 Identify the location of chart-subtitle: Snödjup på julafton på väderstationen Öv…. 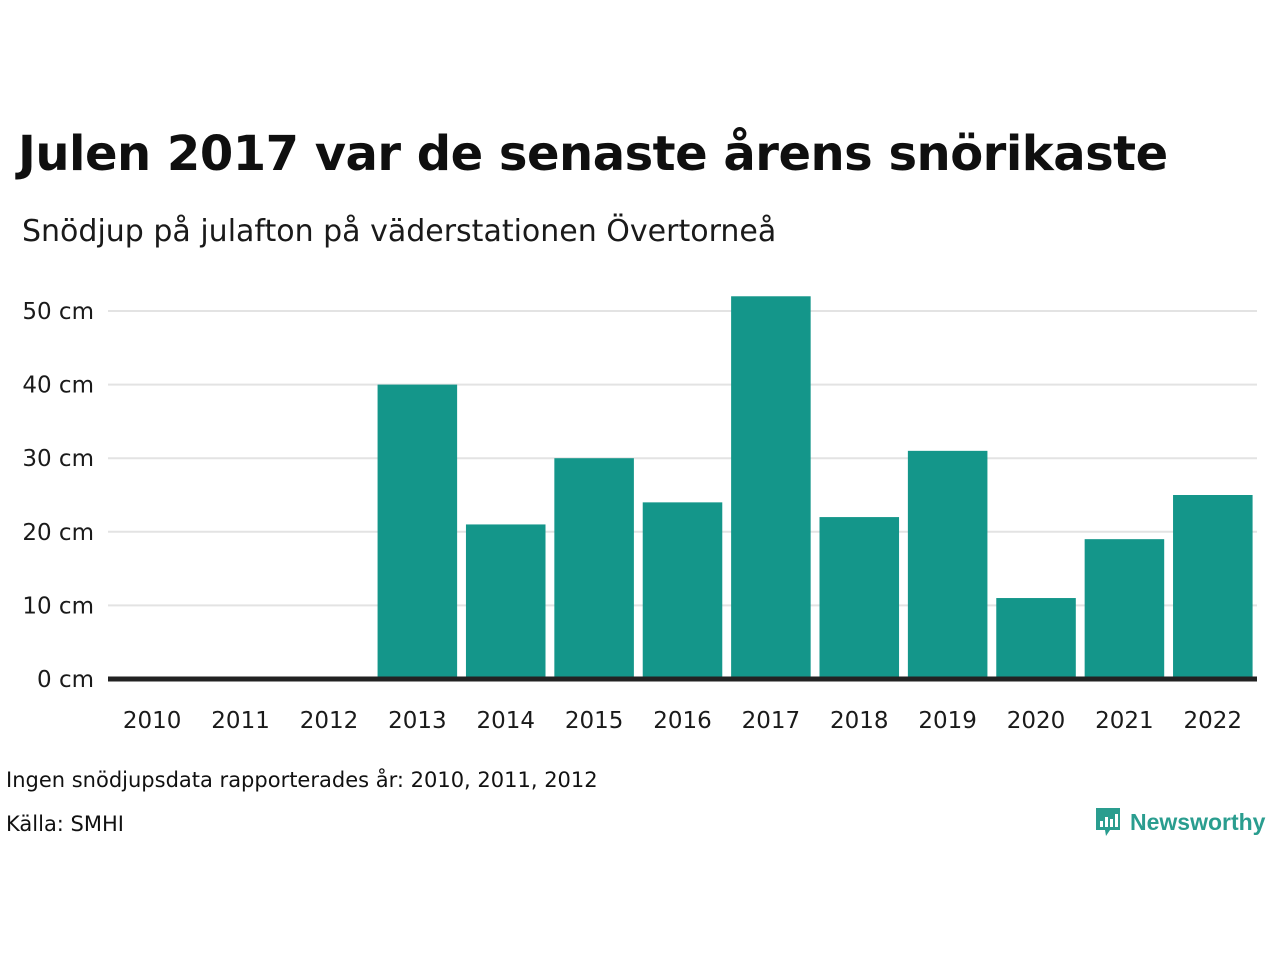
(399, 231).